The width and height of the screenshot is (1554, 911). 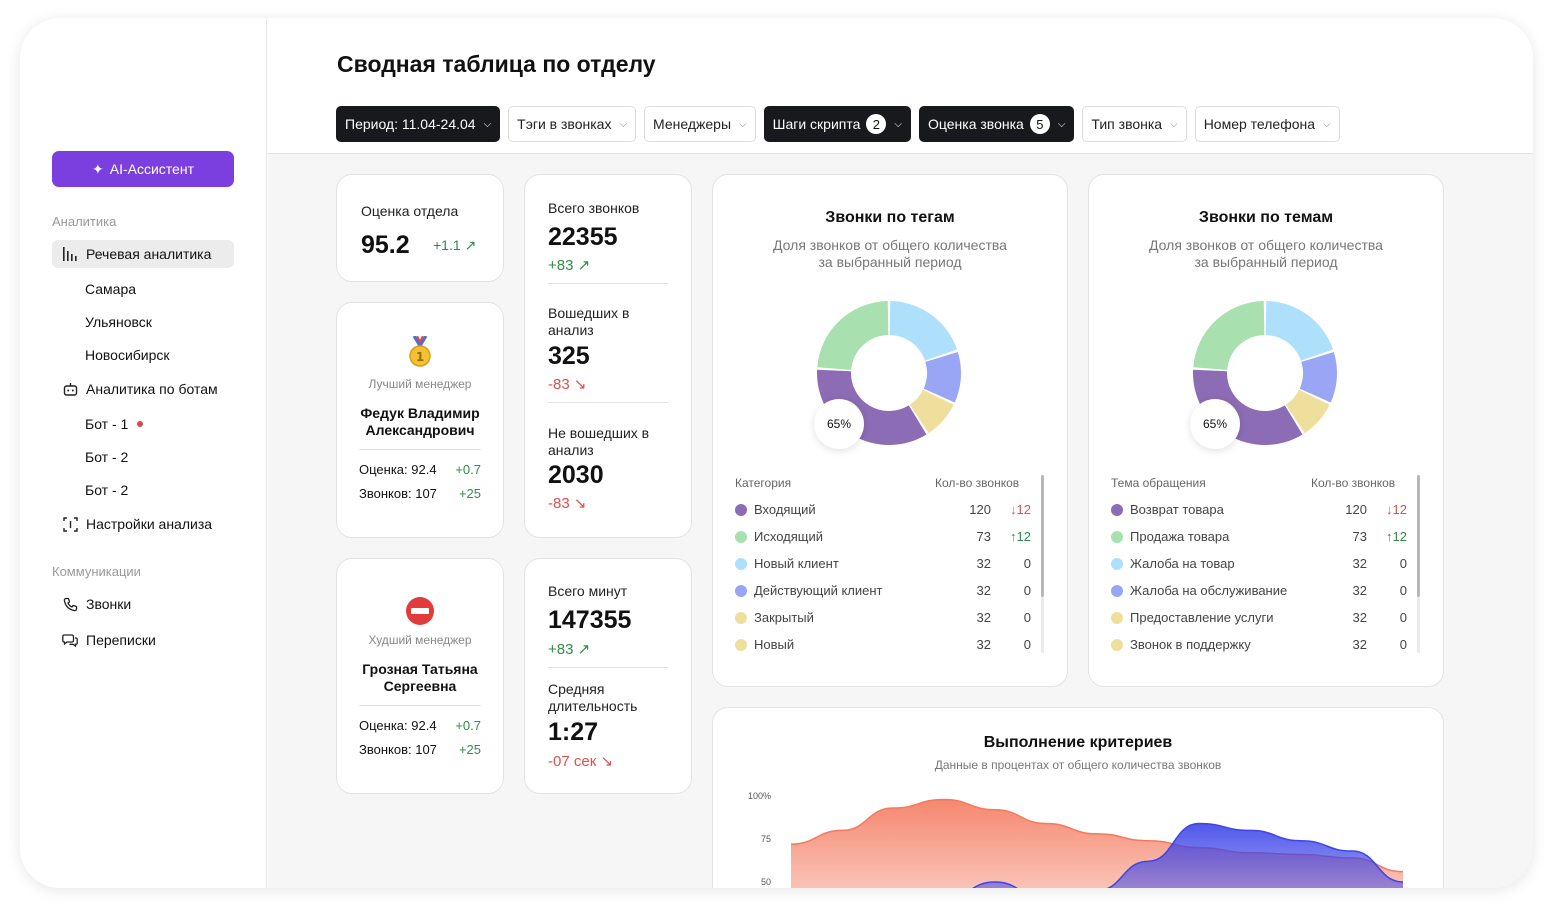 I want to click on sidebar-item-bot-2: Бот - 2, so click(x=107, y=457).